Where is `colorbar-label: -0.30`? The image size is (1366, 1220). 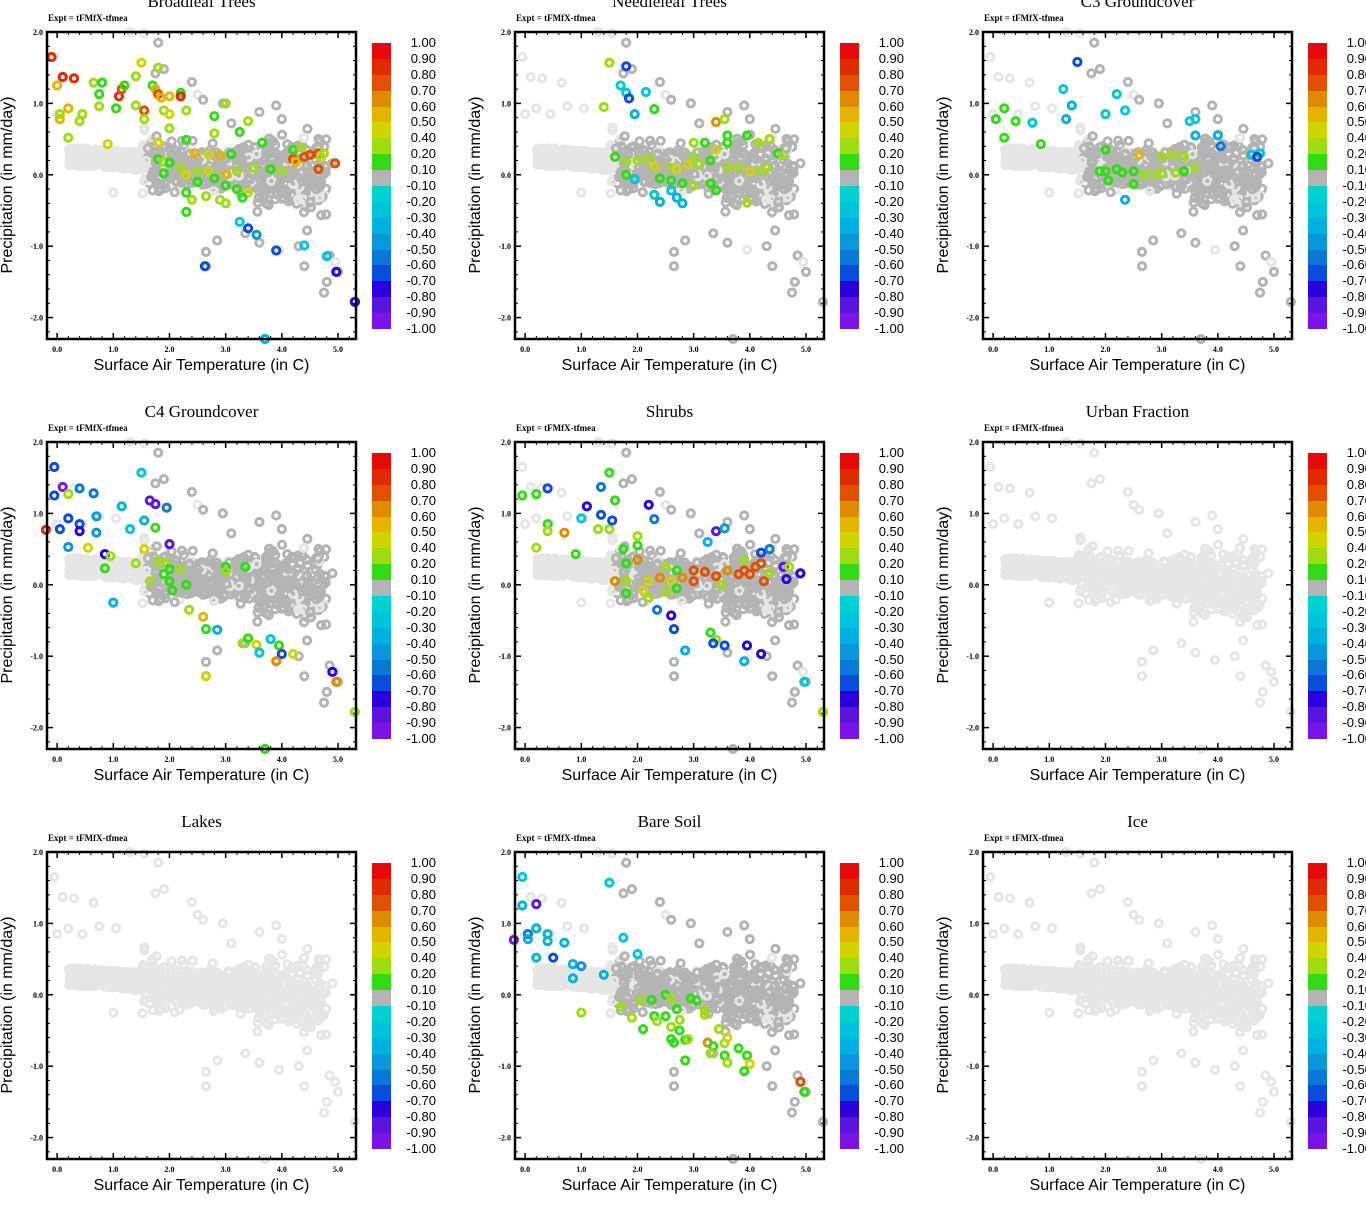 colorbar-label: -0.30 is located at coordinates (416, 627).